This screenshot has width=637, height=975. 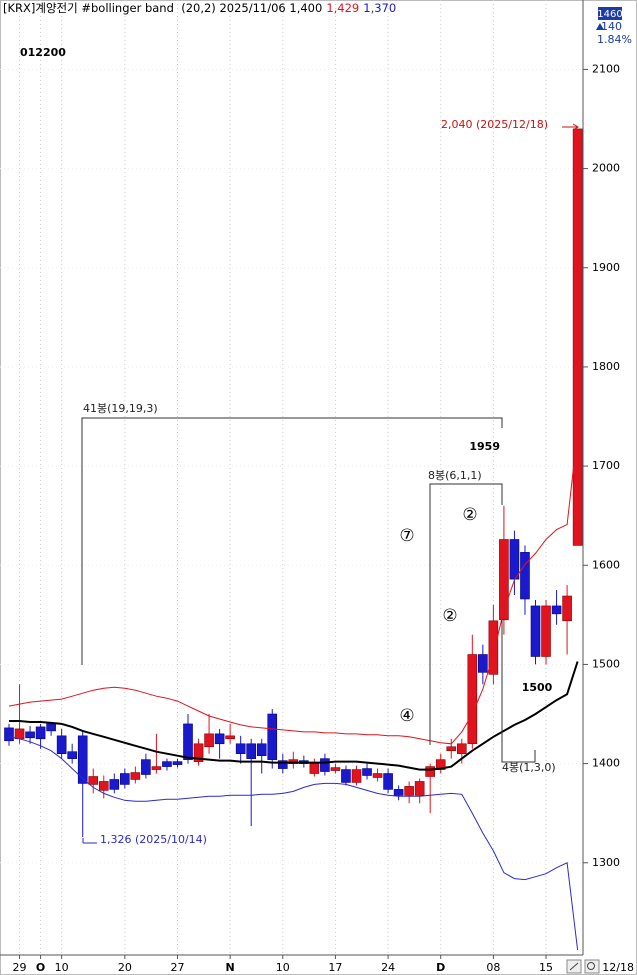 I want to click on y-tick-label: 1600, so click(x=606, y=564).